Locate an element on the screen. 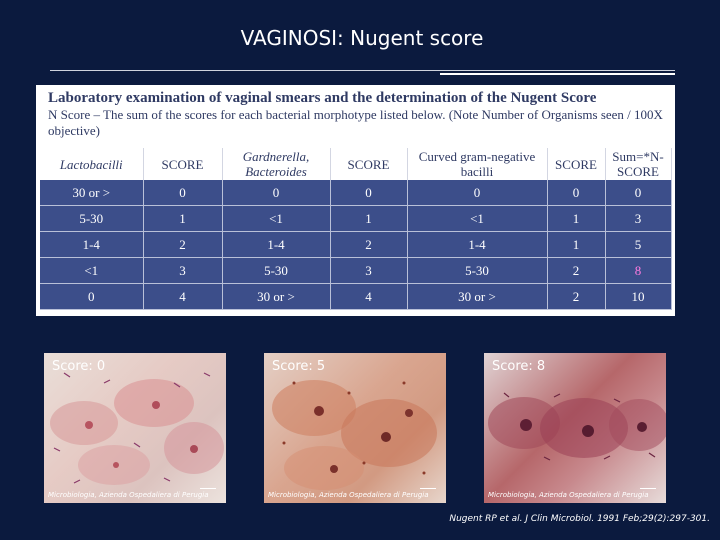 The width and height of the screenshot is (720, 540). column-header: Lactobacilli is located at coordinates (92, 164).